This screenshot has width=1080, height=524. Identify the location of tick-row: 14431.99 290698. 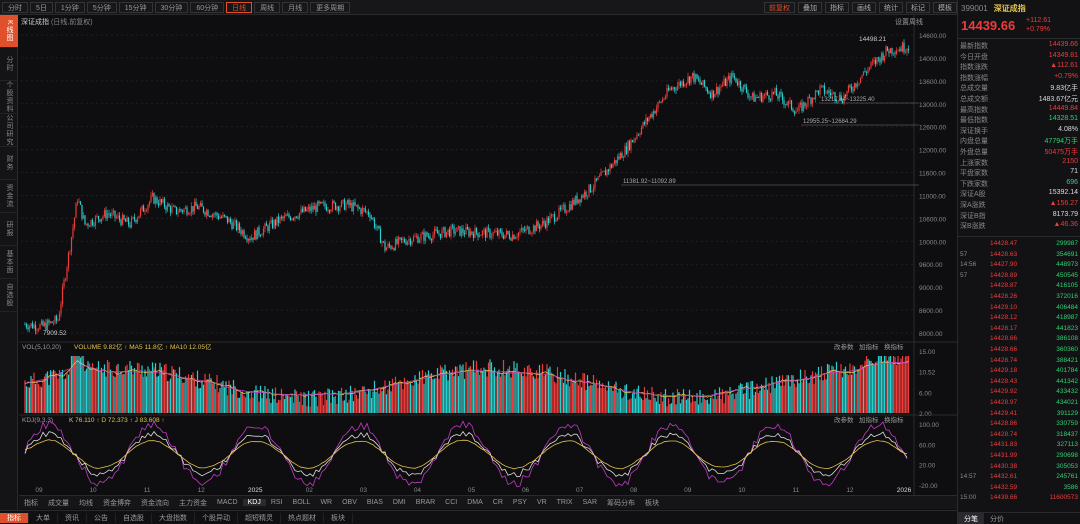
(1019, 455).